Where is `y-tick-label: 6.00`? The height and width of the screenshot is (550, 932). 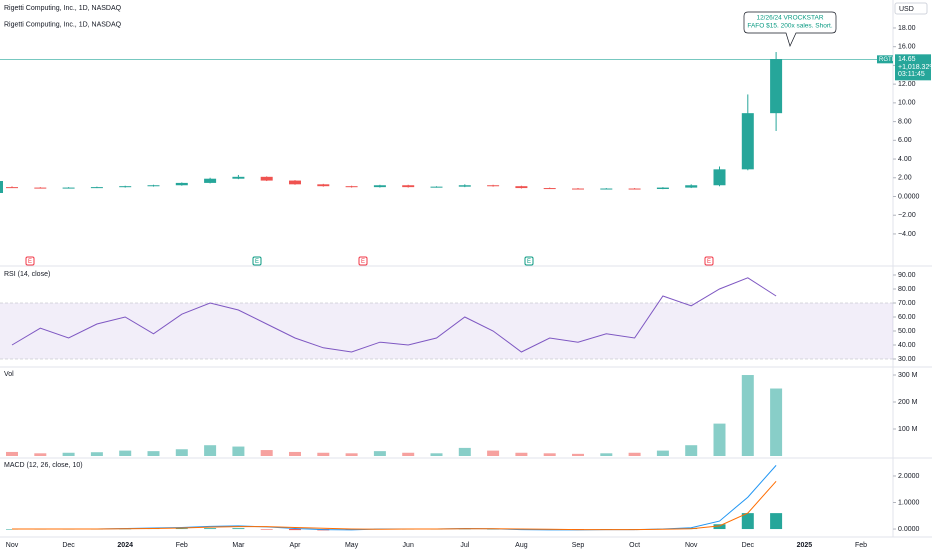 y-tick-label: 6.00 is located at coordinates (905, 140).